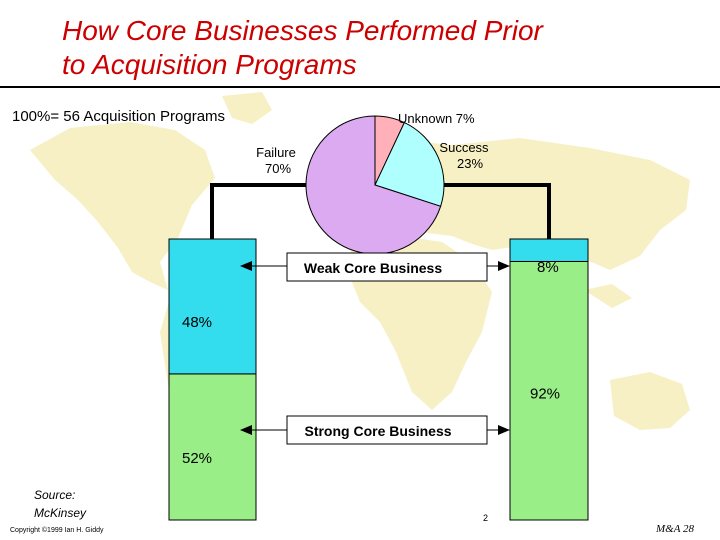 Image resolution: width=720 pixels, height=540 pixels. What do you see at coordinates (470, 163) in the screenshot?
I see `pie-label-success-value: 23%` at bounding box center [470, 163].